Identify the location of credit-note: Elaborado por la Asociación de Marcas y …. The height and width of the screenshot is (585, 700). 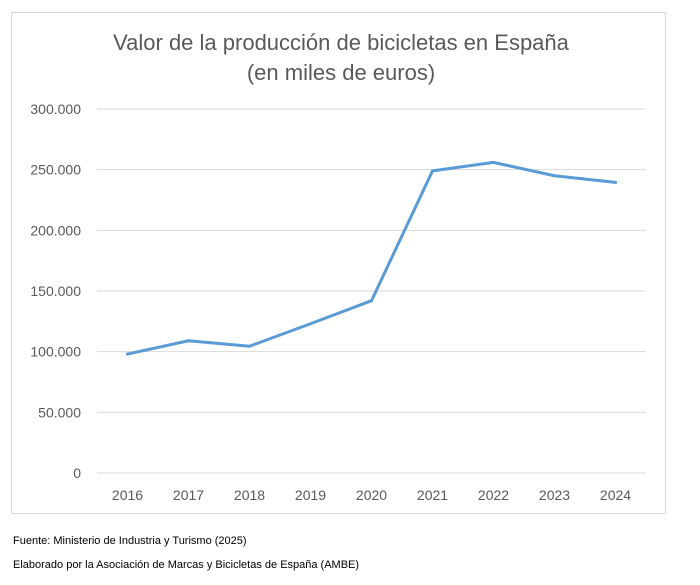
(186, 565).